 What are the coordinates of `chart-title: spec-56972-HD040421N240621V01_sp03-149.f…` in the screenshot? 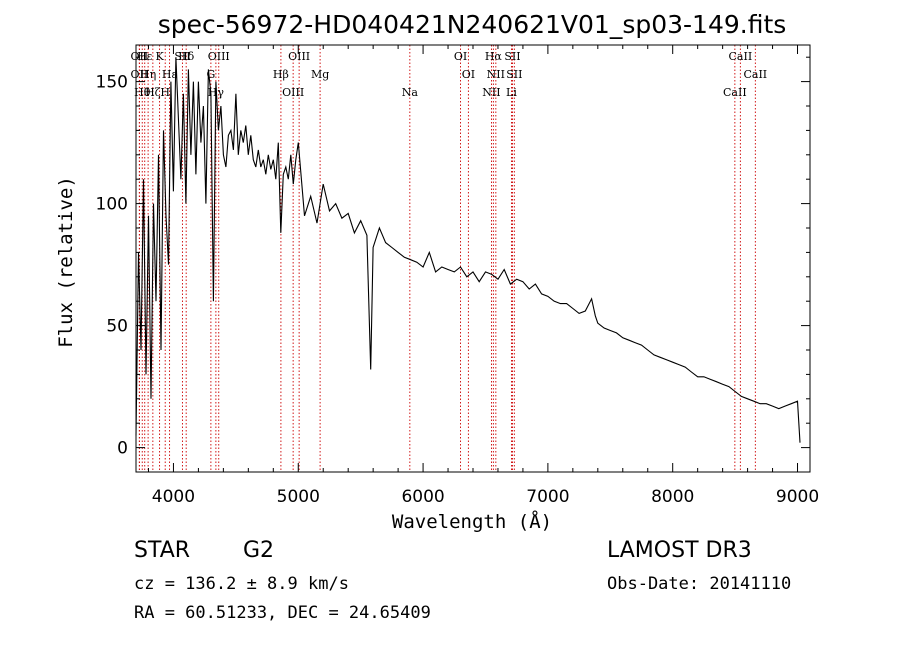 It's located at (472, 24).